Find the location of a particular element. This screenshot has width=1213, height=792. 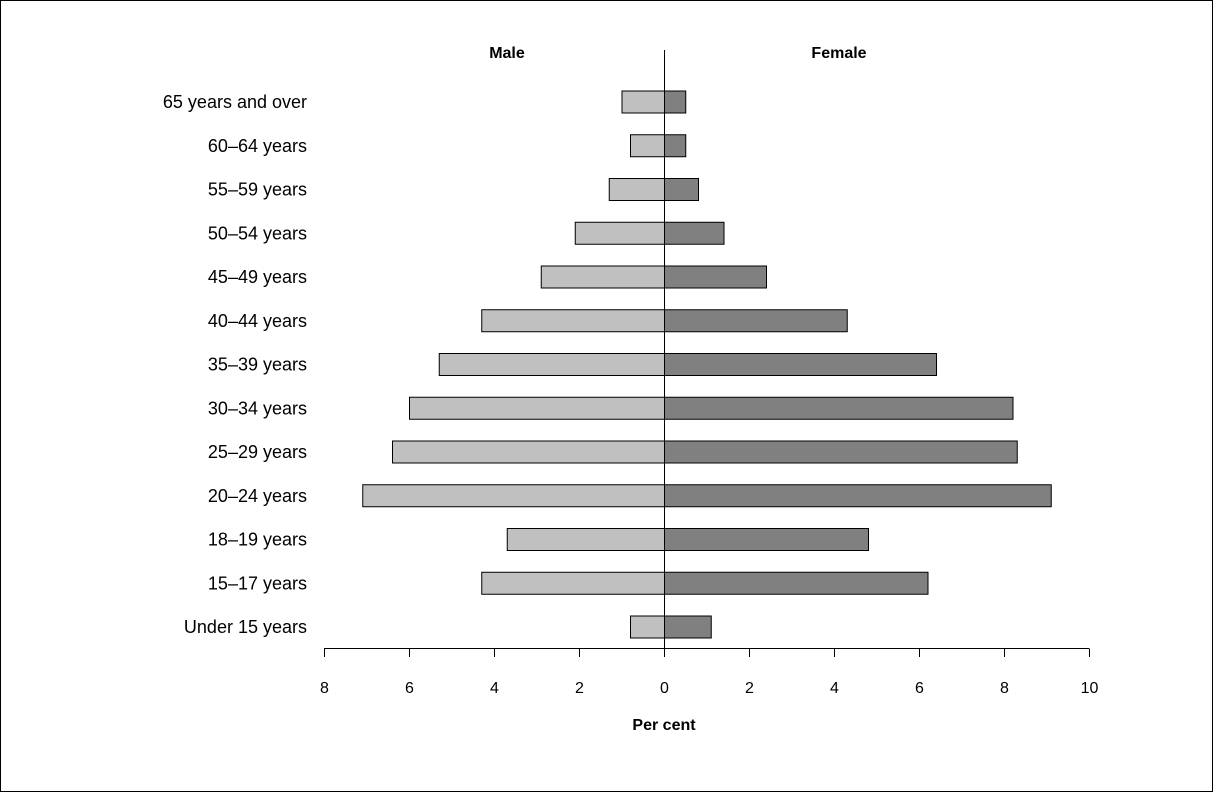

bar-male-30-34-years is located at coordinates (537, 408).